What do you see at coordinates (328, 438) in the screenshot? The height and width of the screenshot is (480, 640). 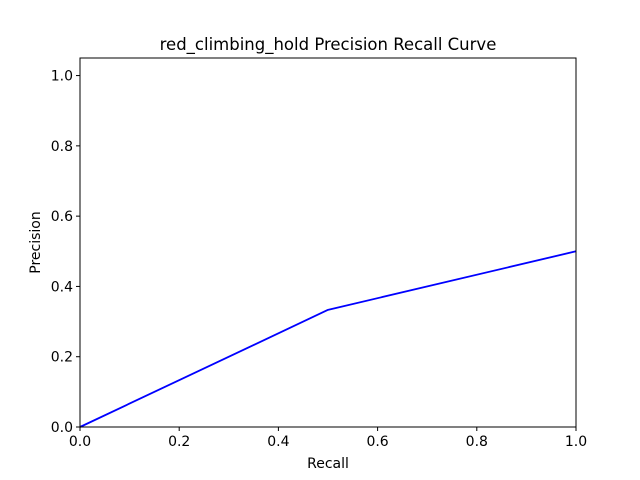 I see `x-axis: 0.0 0.2 0.4 0.6 0.8 1.0` at bounding box center [328, 438].